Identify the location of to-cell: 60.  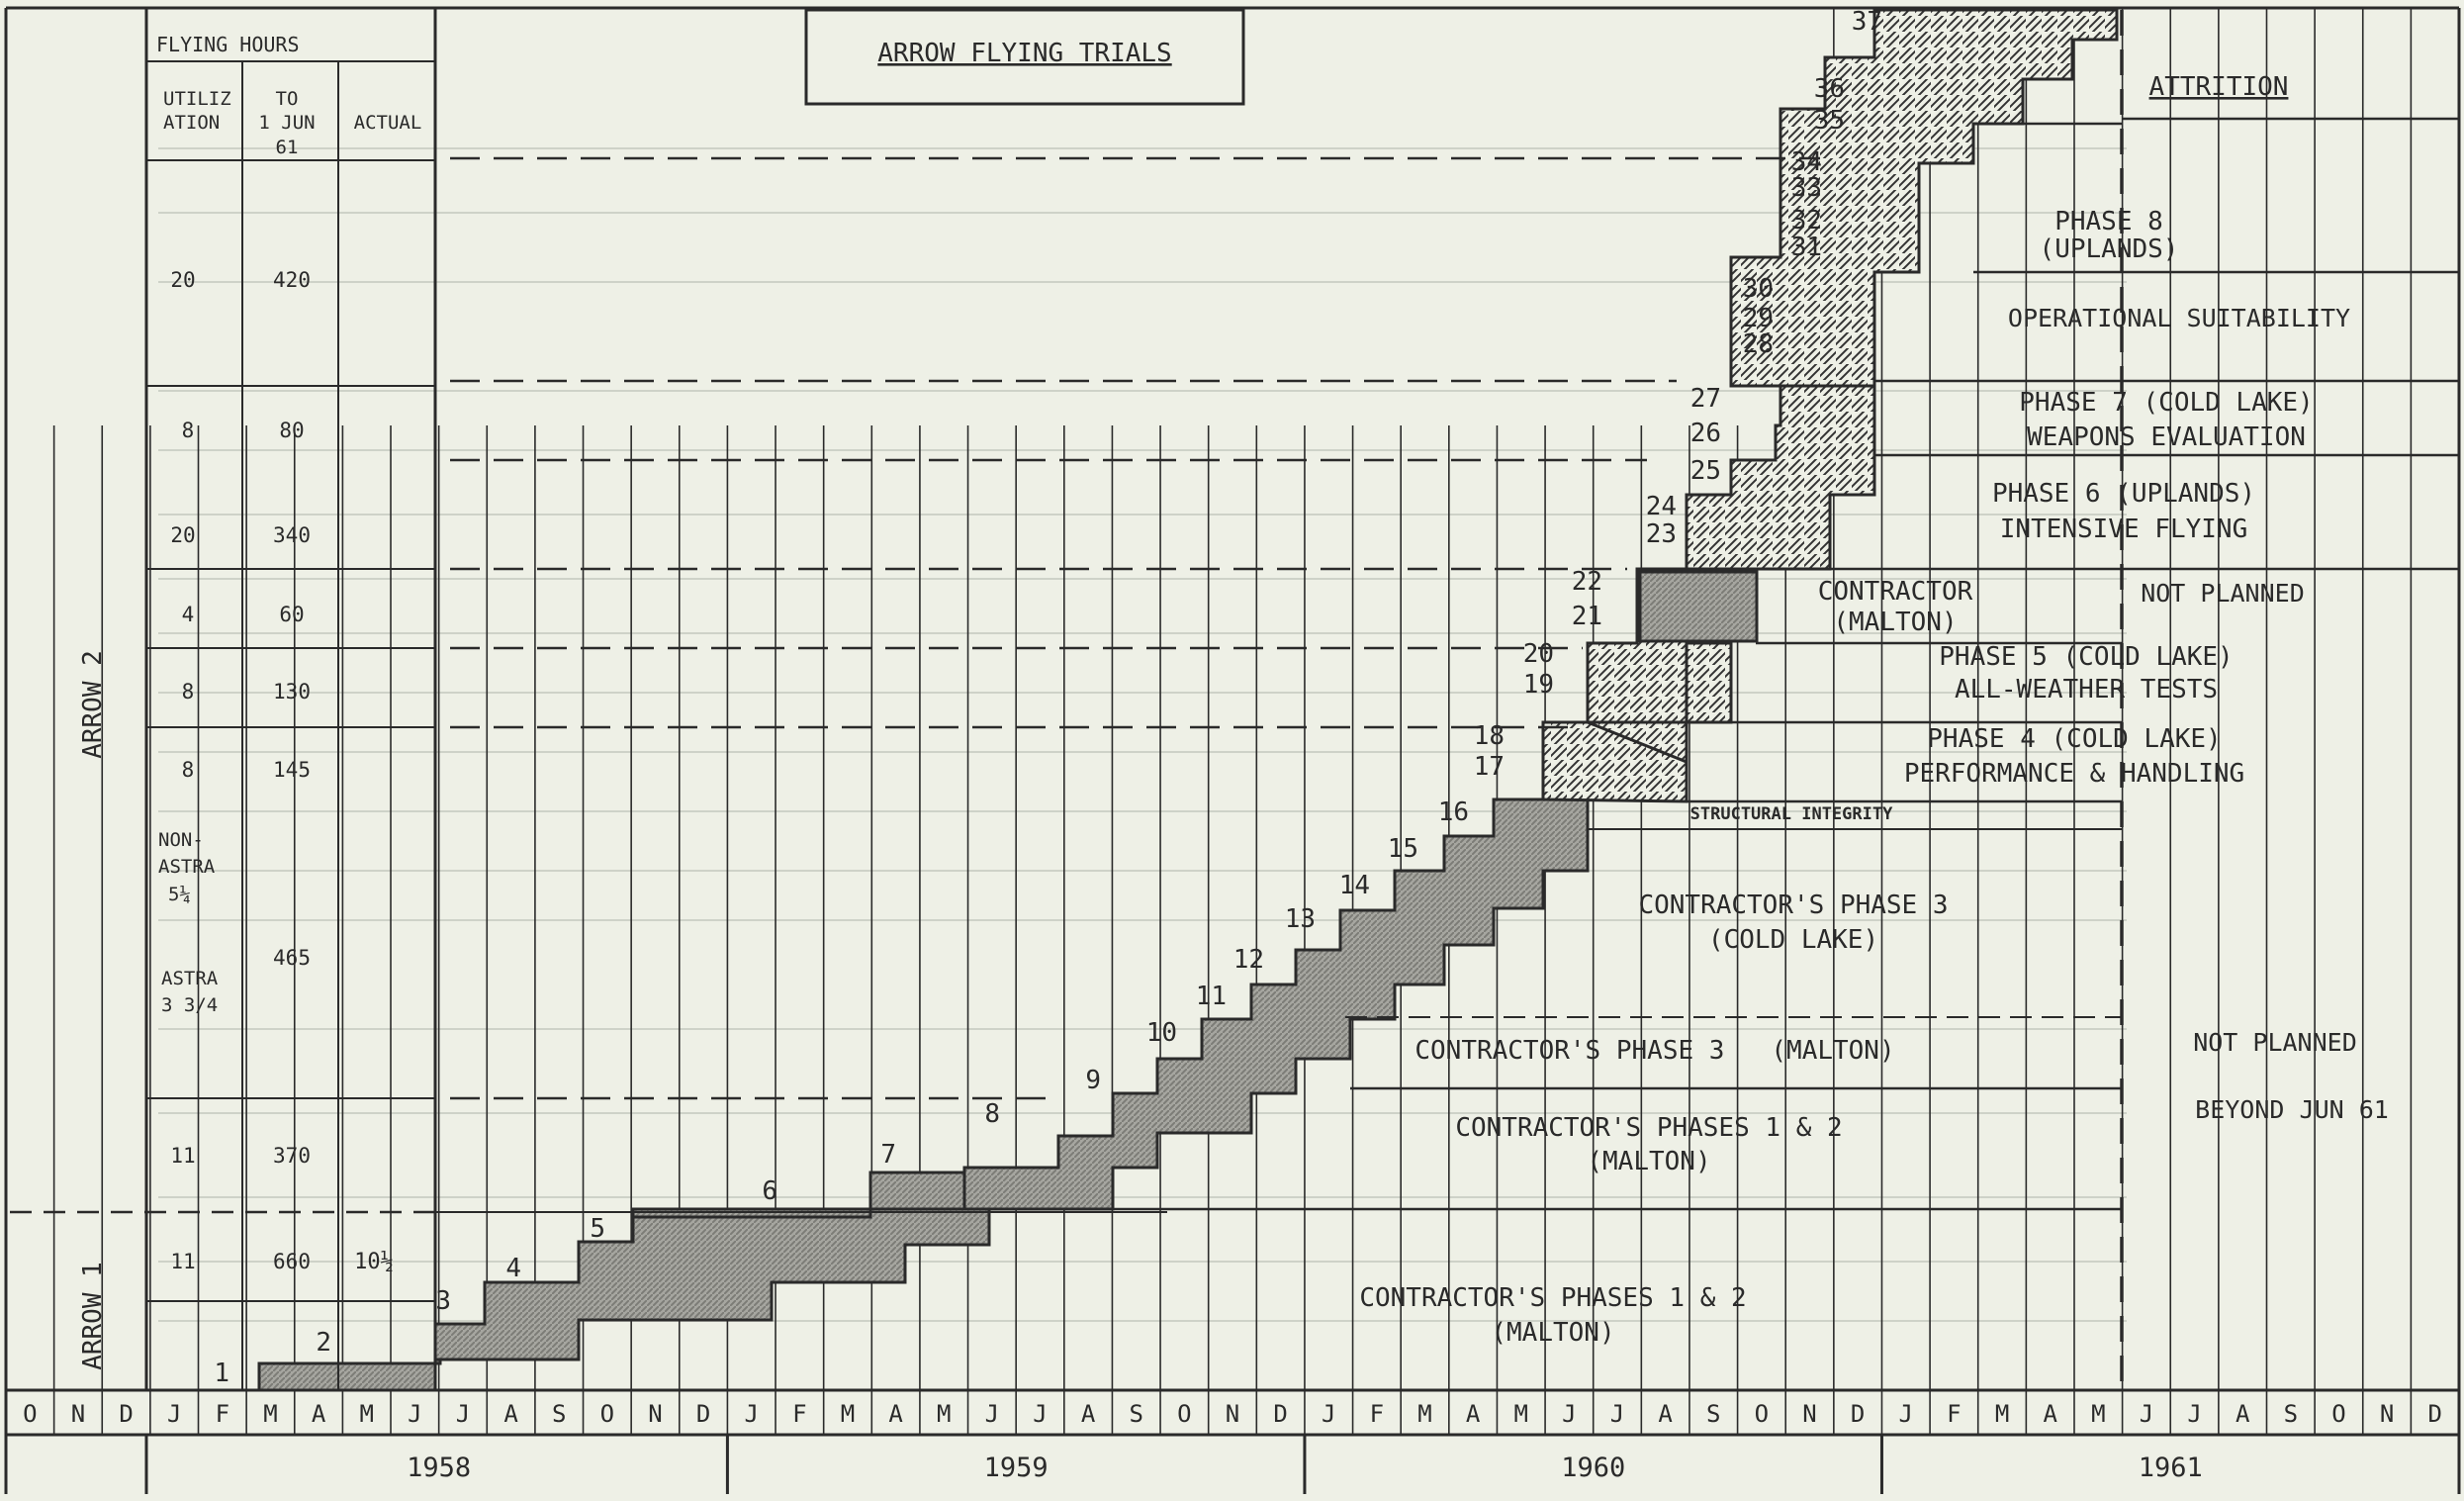
(291, 614).